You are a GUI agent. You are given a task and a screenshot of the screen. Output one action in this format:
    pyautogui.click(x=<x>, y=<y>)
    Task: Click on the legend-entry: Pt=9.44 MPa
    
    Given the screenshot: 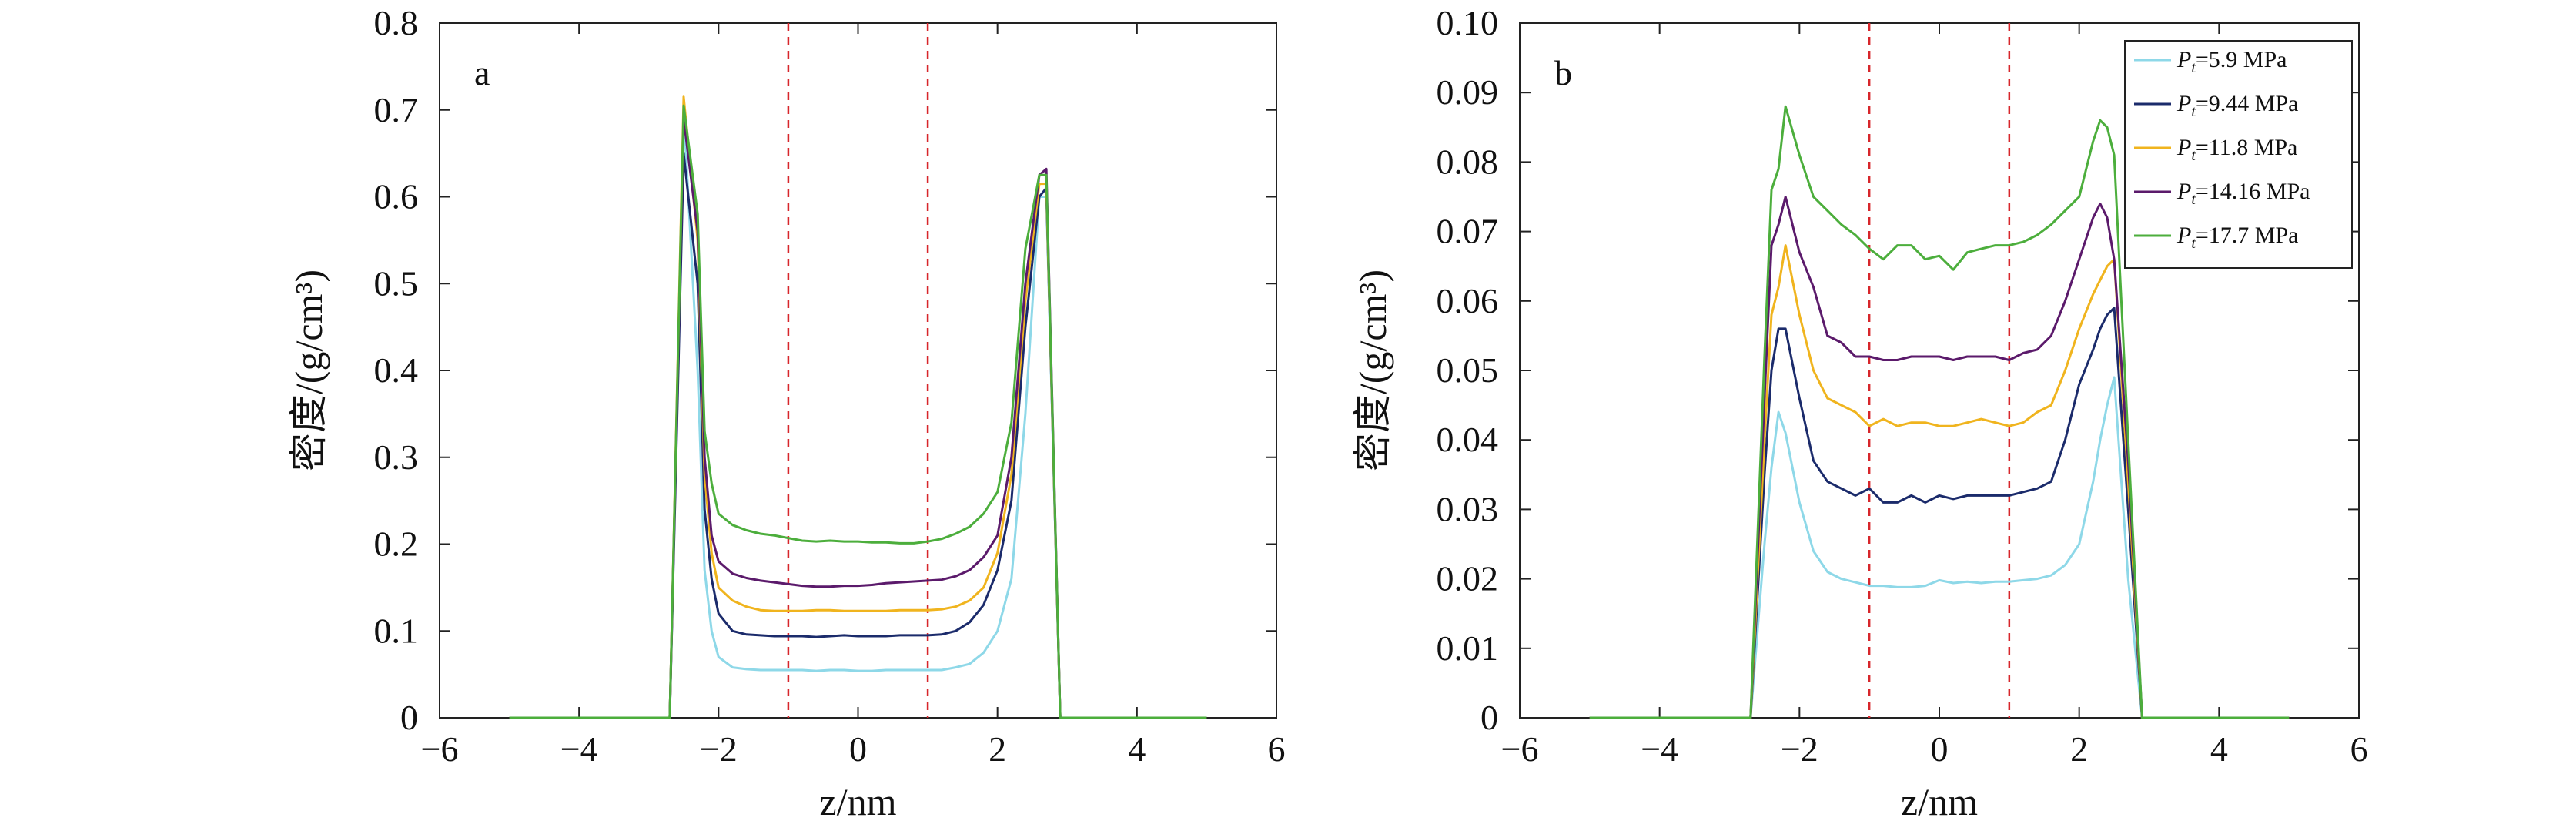 What is the action you would take?
    pyautogui.click(x=2237, y=105)
    